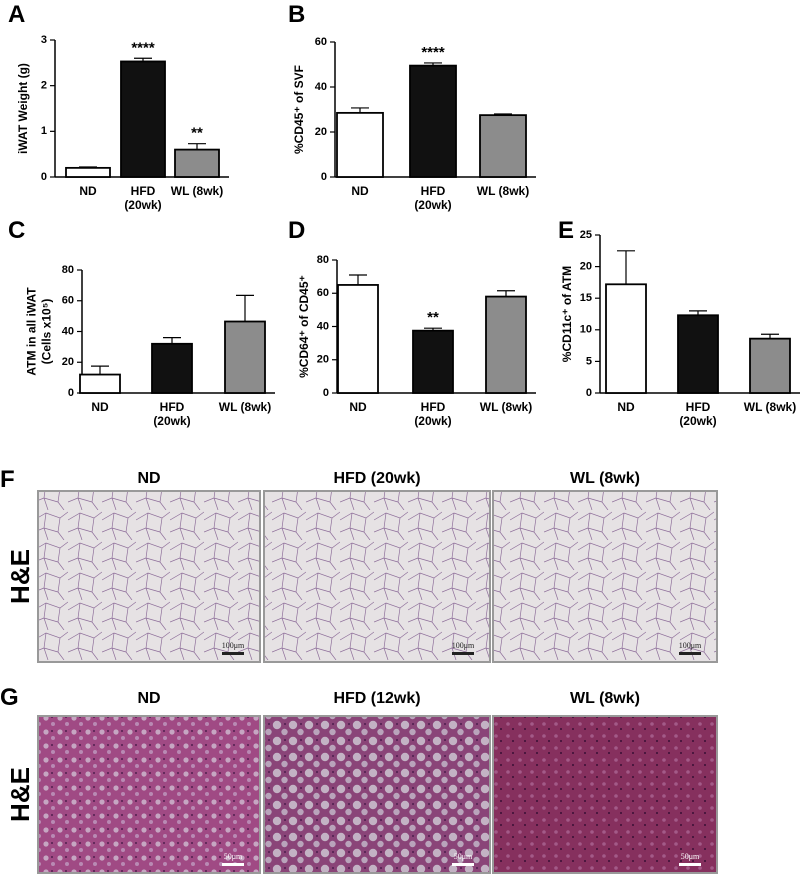 The width and height of the screenshot is (801, 886). Describe the element at coordinates (304, 326) in the screenshot. I see `y-axis-label: %CD64⁺ of CD45⁺` at that location.